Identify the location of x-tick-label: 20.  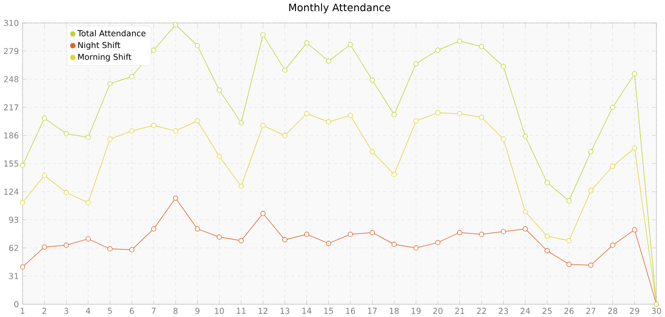
(437, 311).